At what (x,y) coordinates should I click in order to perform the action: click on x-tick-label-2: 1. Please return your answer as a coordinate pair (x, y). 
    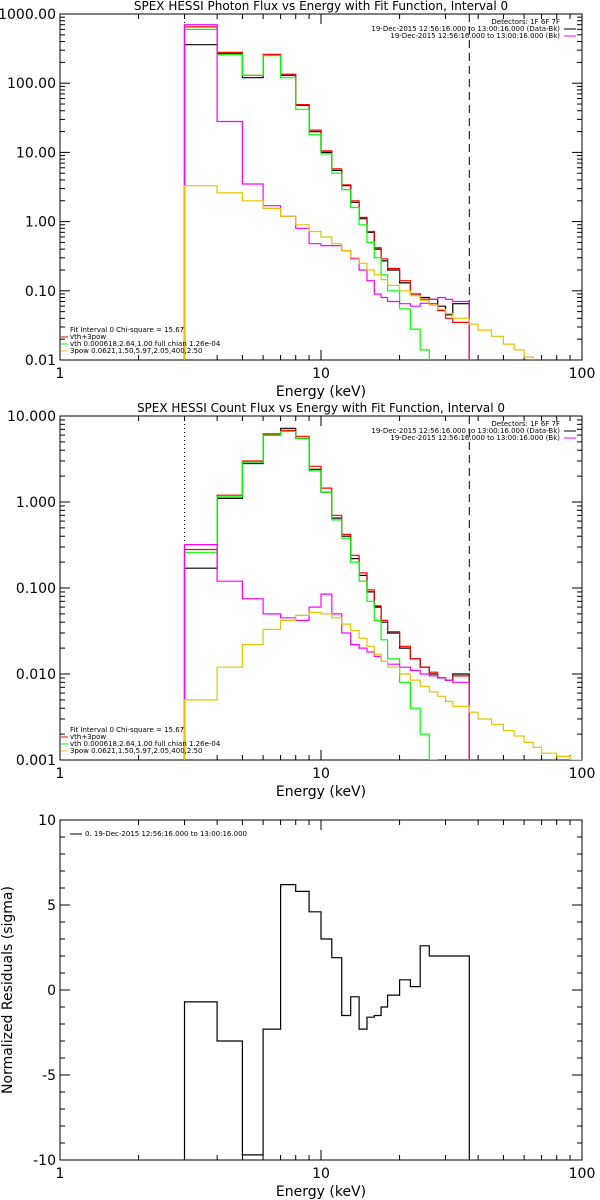
    Looking at the image, I should click on (60, 1174).